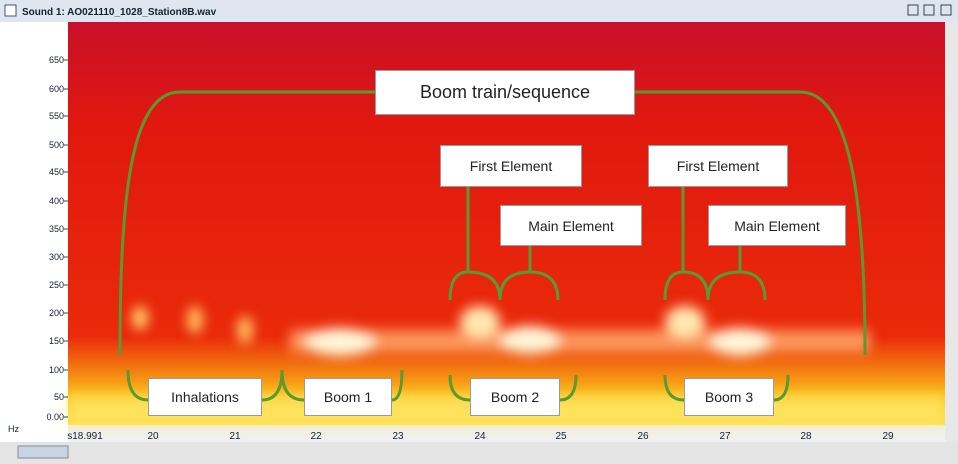 This screenshot has width=958, height=464. What do you see at coordinates (56, 116) in the screenshot?
I see `y-tick-label: 550` at bounding box center [56, 116].